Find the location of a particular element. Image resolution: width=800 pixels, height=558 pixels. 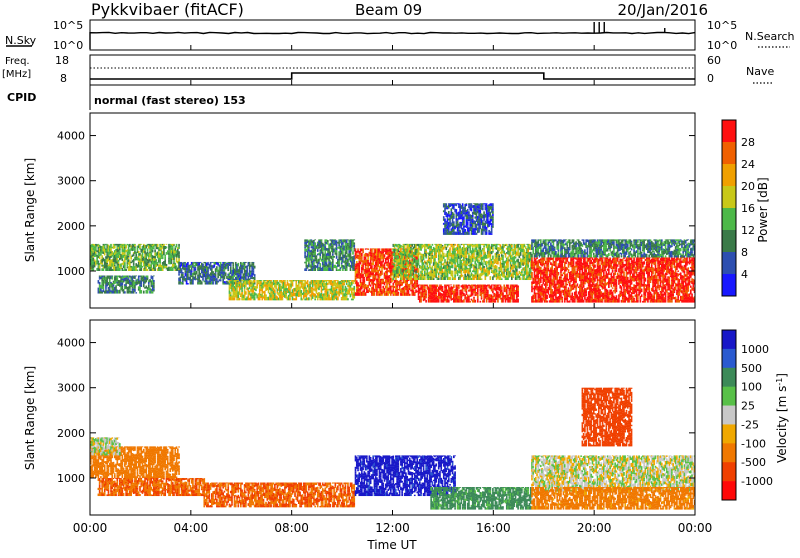

nave-label: Nave is located at coordinates (760, 71).